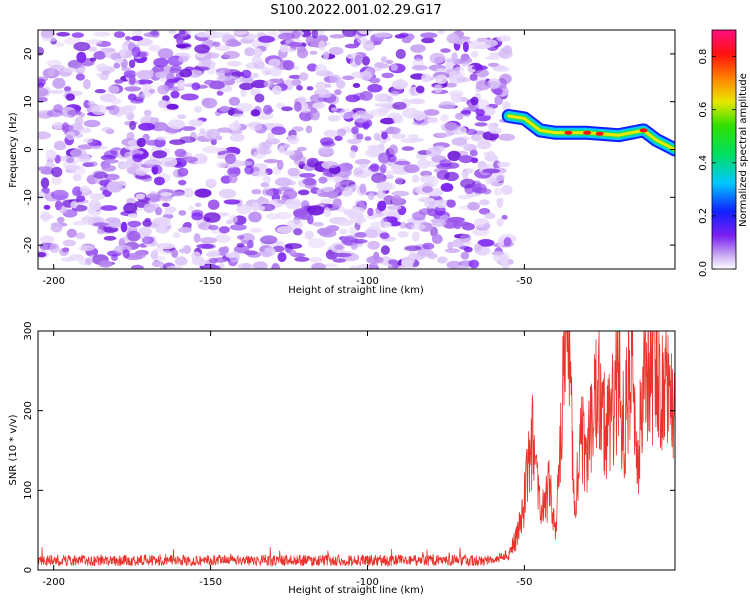 This screenshot has width=750, height=600. What do you see at coordinates (53, 582) in the screenshot?
I see `x-tick-label: -200` at bounding box center [53, 582].